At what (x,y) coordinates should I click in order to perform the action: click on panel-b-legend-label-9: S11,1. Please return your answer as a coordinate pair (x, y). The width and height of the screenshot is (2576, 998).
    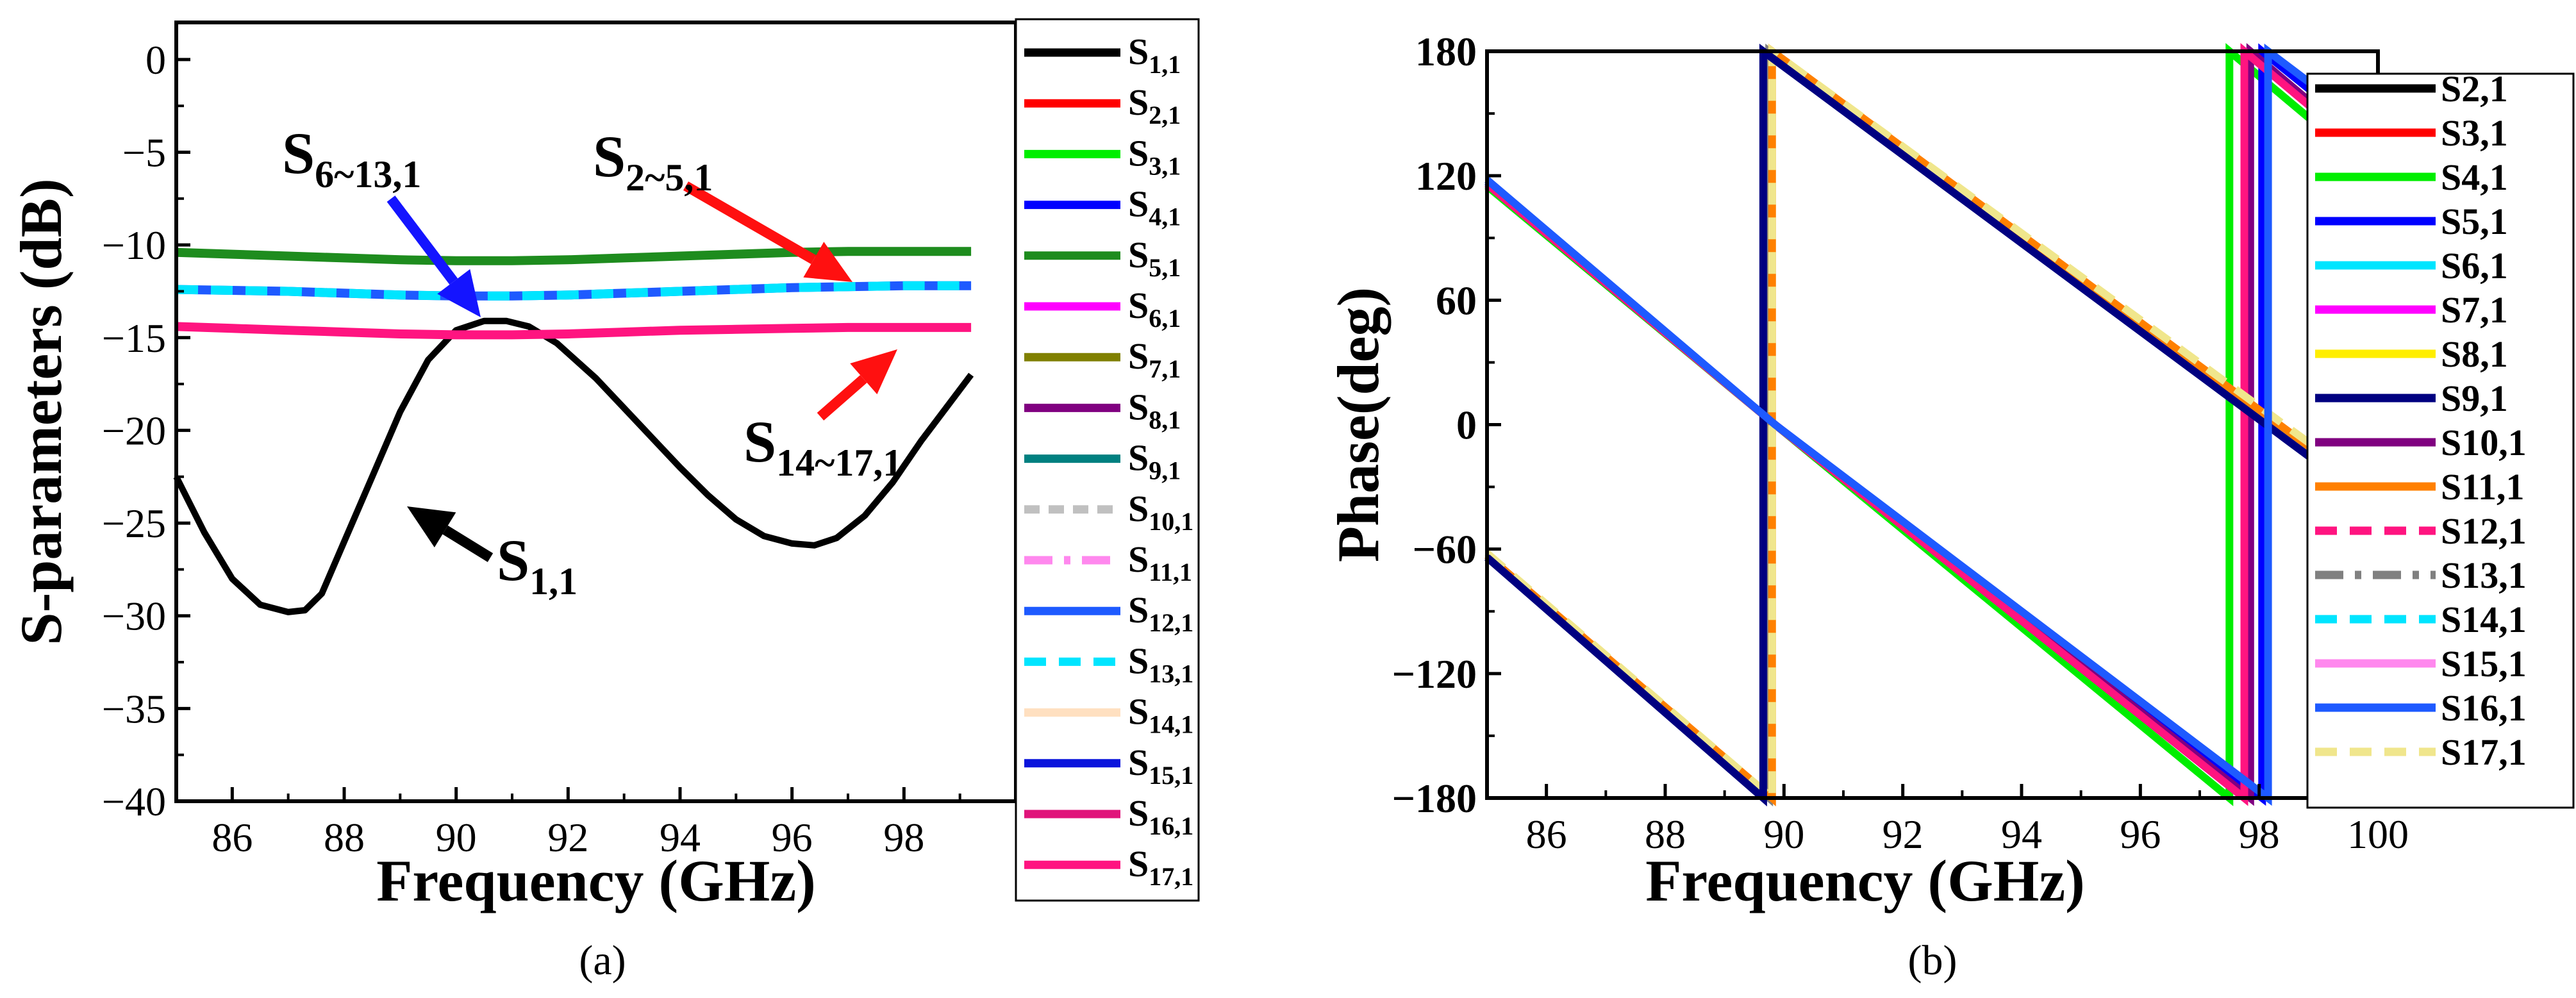
    Looking at the image, I should click on (2483, 487).